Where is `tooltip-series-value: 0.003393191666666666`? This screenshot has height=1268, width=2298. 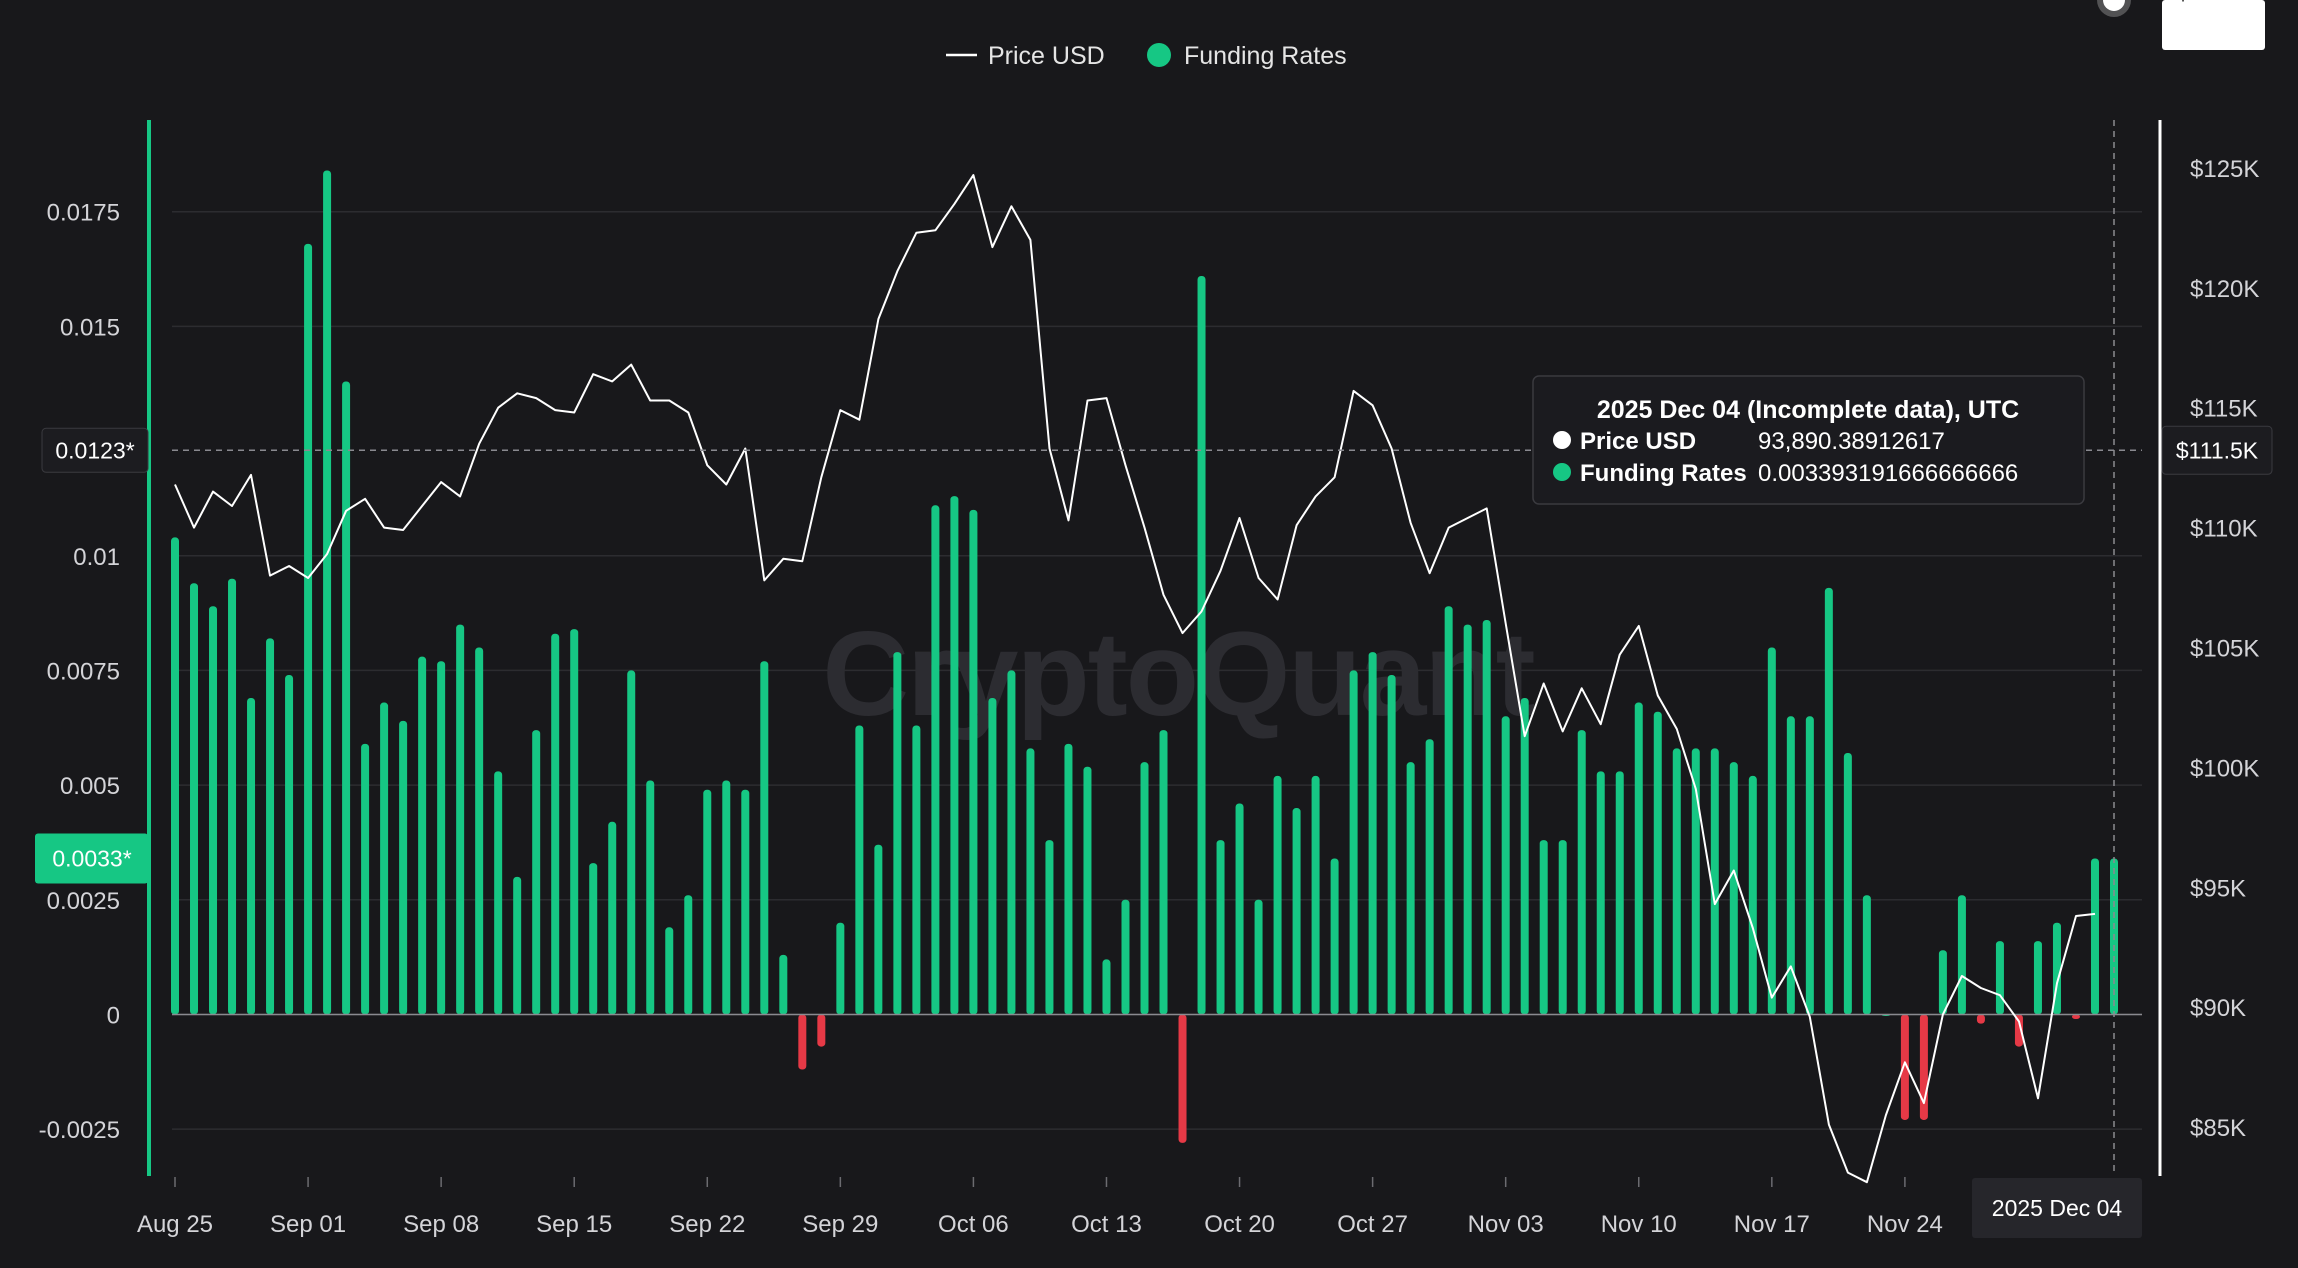
tooltip-series-value: 0.003393191666666666 is located at coordinates (1888, 473).